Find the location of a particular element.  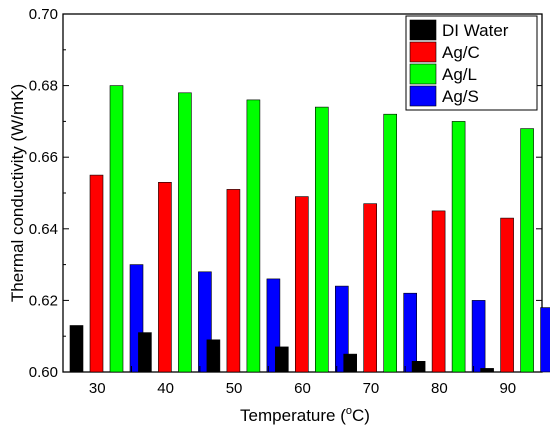

x-tick-label: 70 is located at coordinates (371, 388).